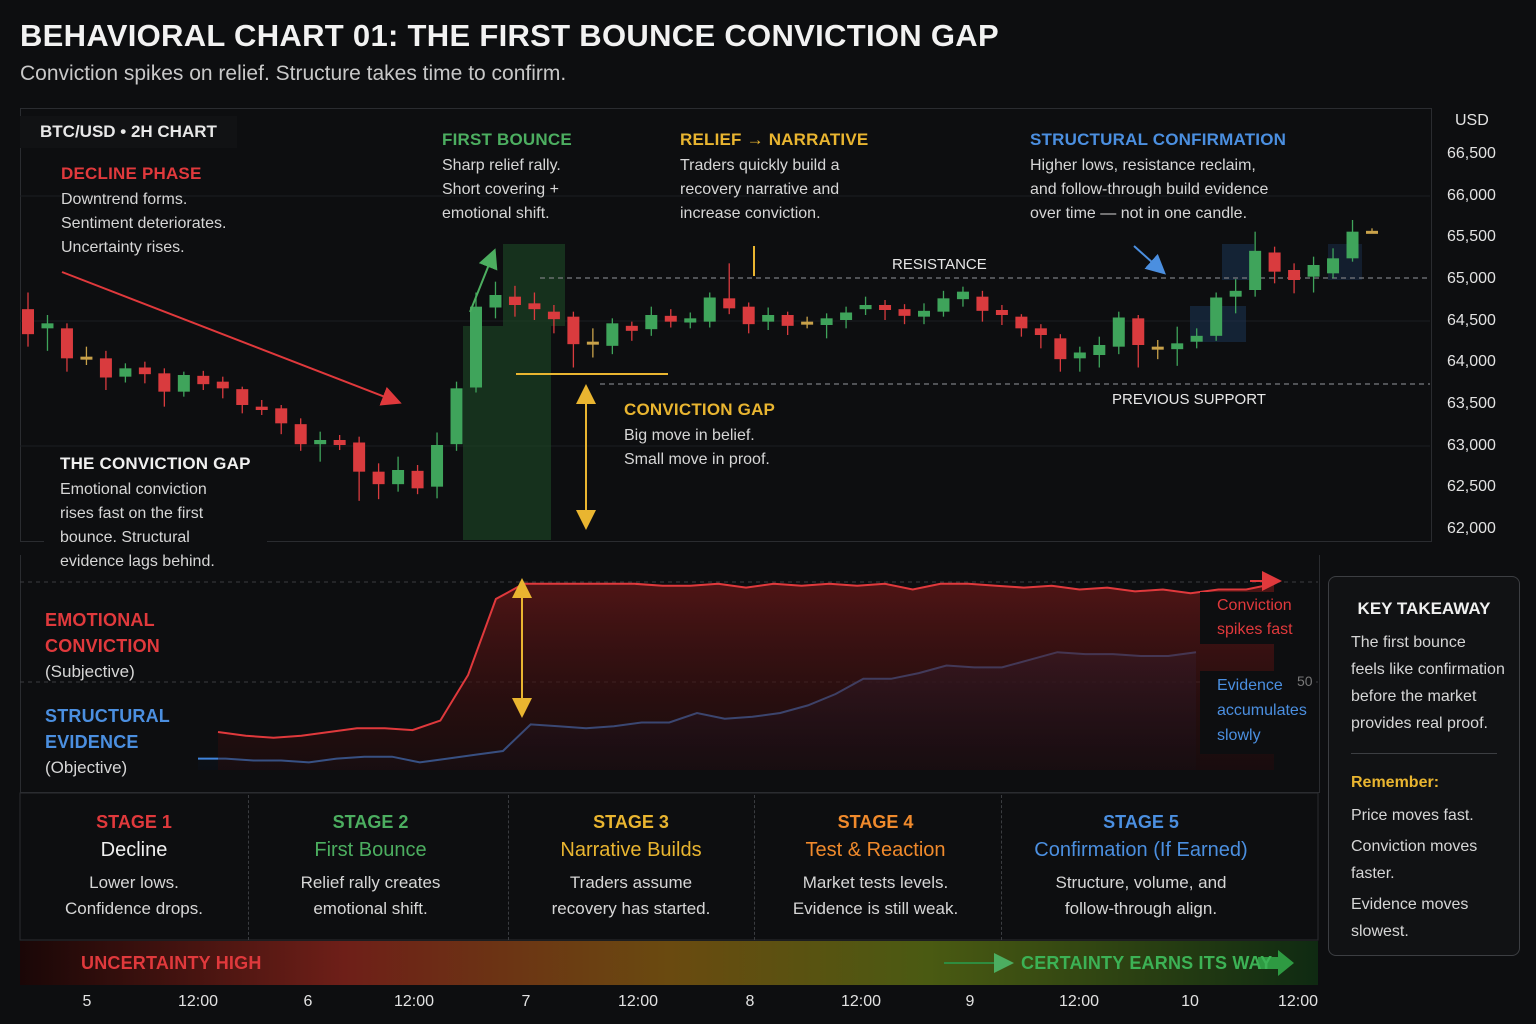 The width and height of the screenshot is (1536, 1024). I want to click on conviction-area, so click(746, 676).